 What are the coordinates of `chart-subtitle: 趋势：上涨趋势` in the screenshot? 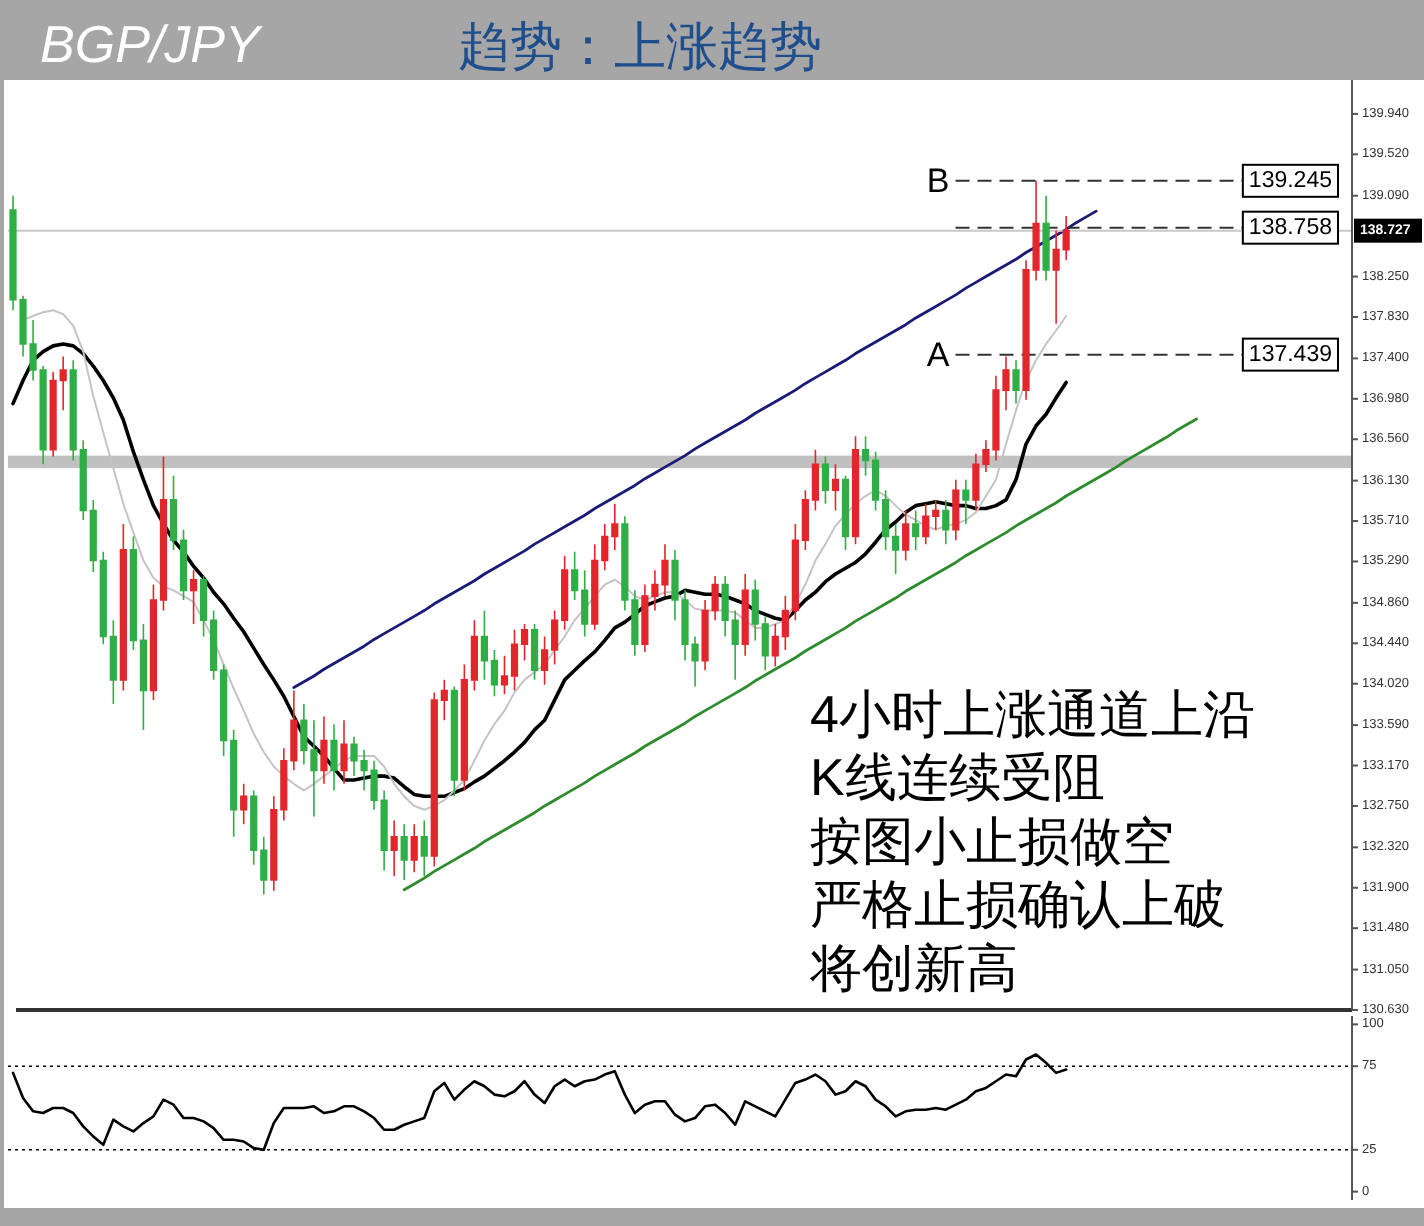 It's located at (640, 47).